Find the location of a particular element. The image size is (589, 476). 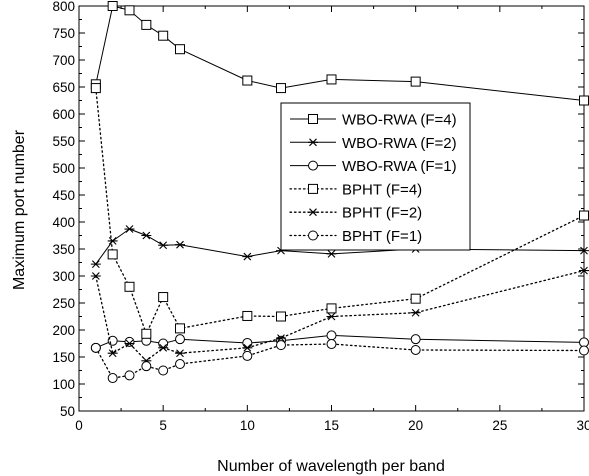

y-tick-label: 700 is located at coordinates (63, 60).